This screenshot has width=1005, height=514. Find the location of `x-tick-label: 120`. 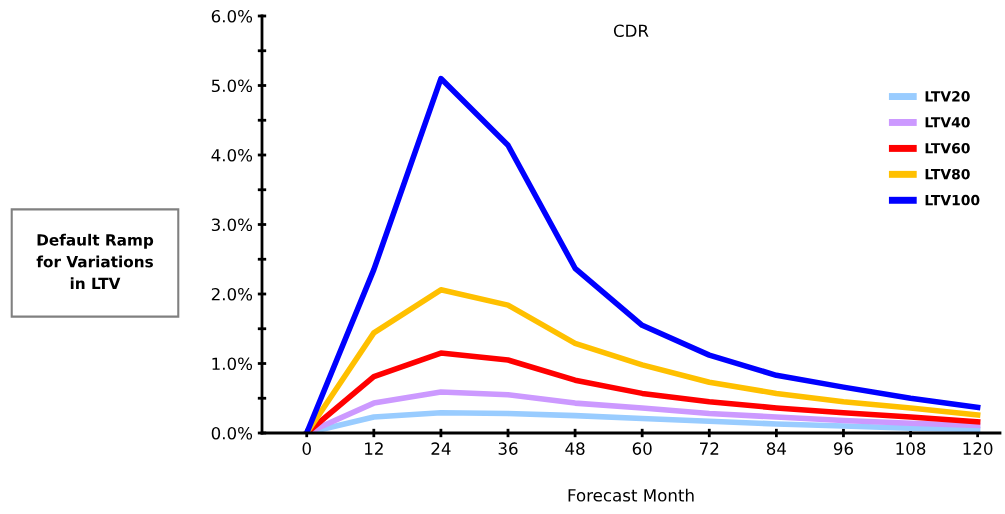

x-tick-label: 120 is located at coordinates (978, 448).